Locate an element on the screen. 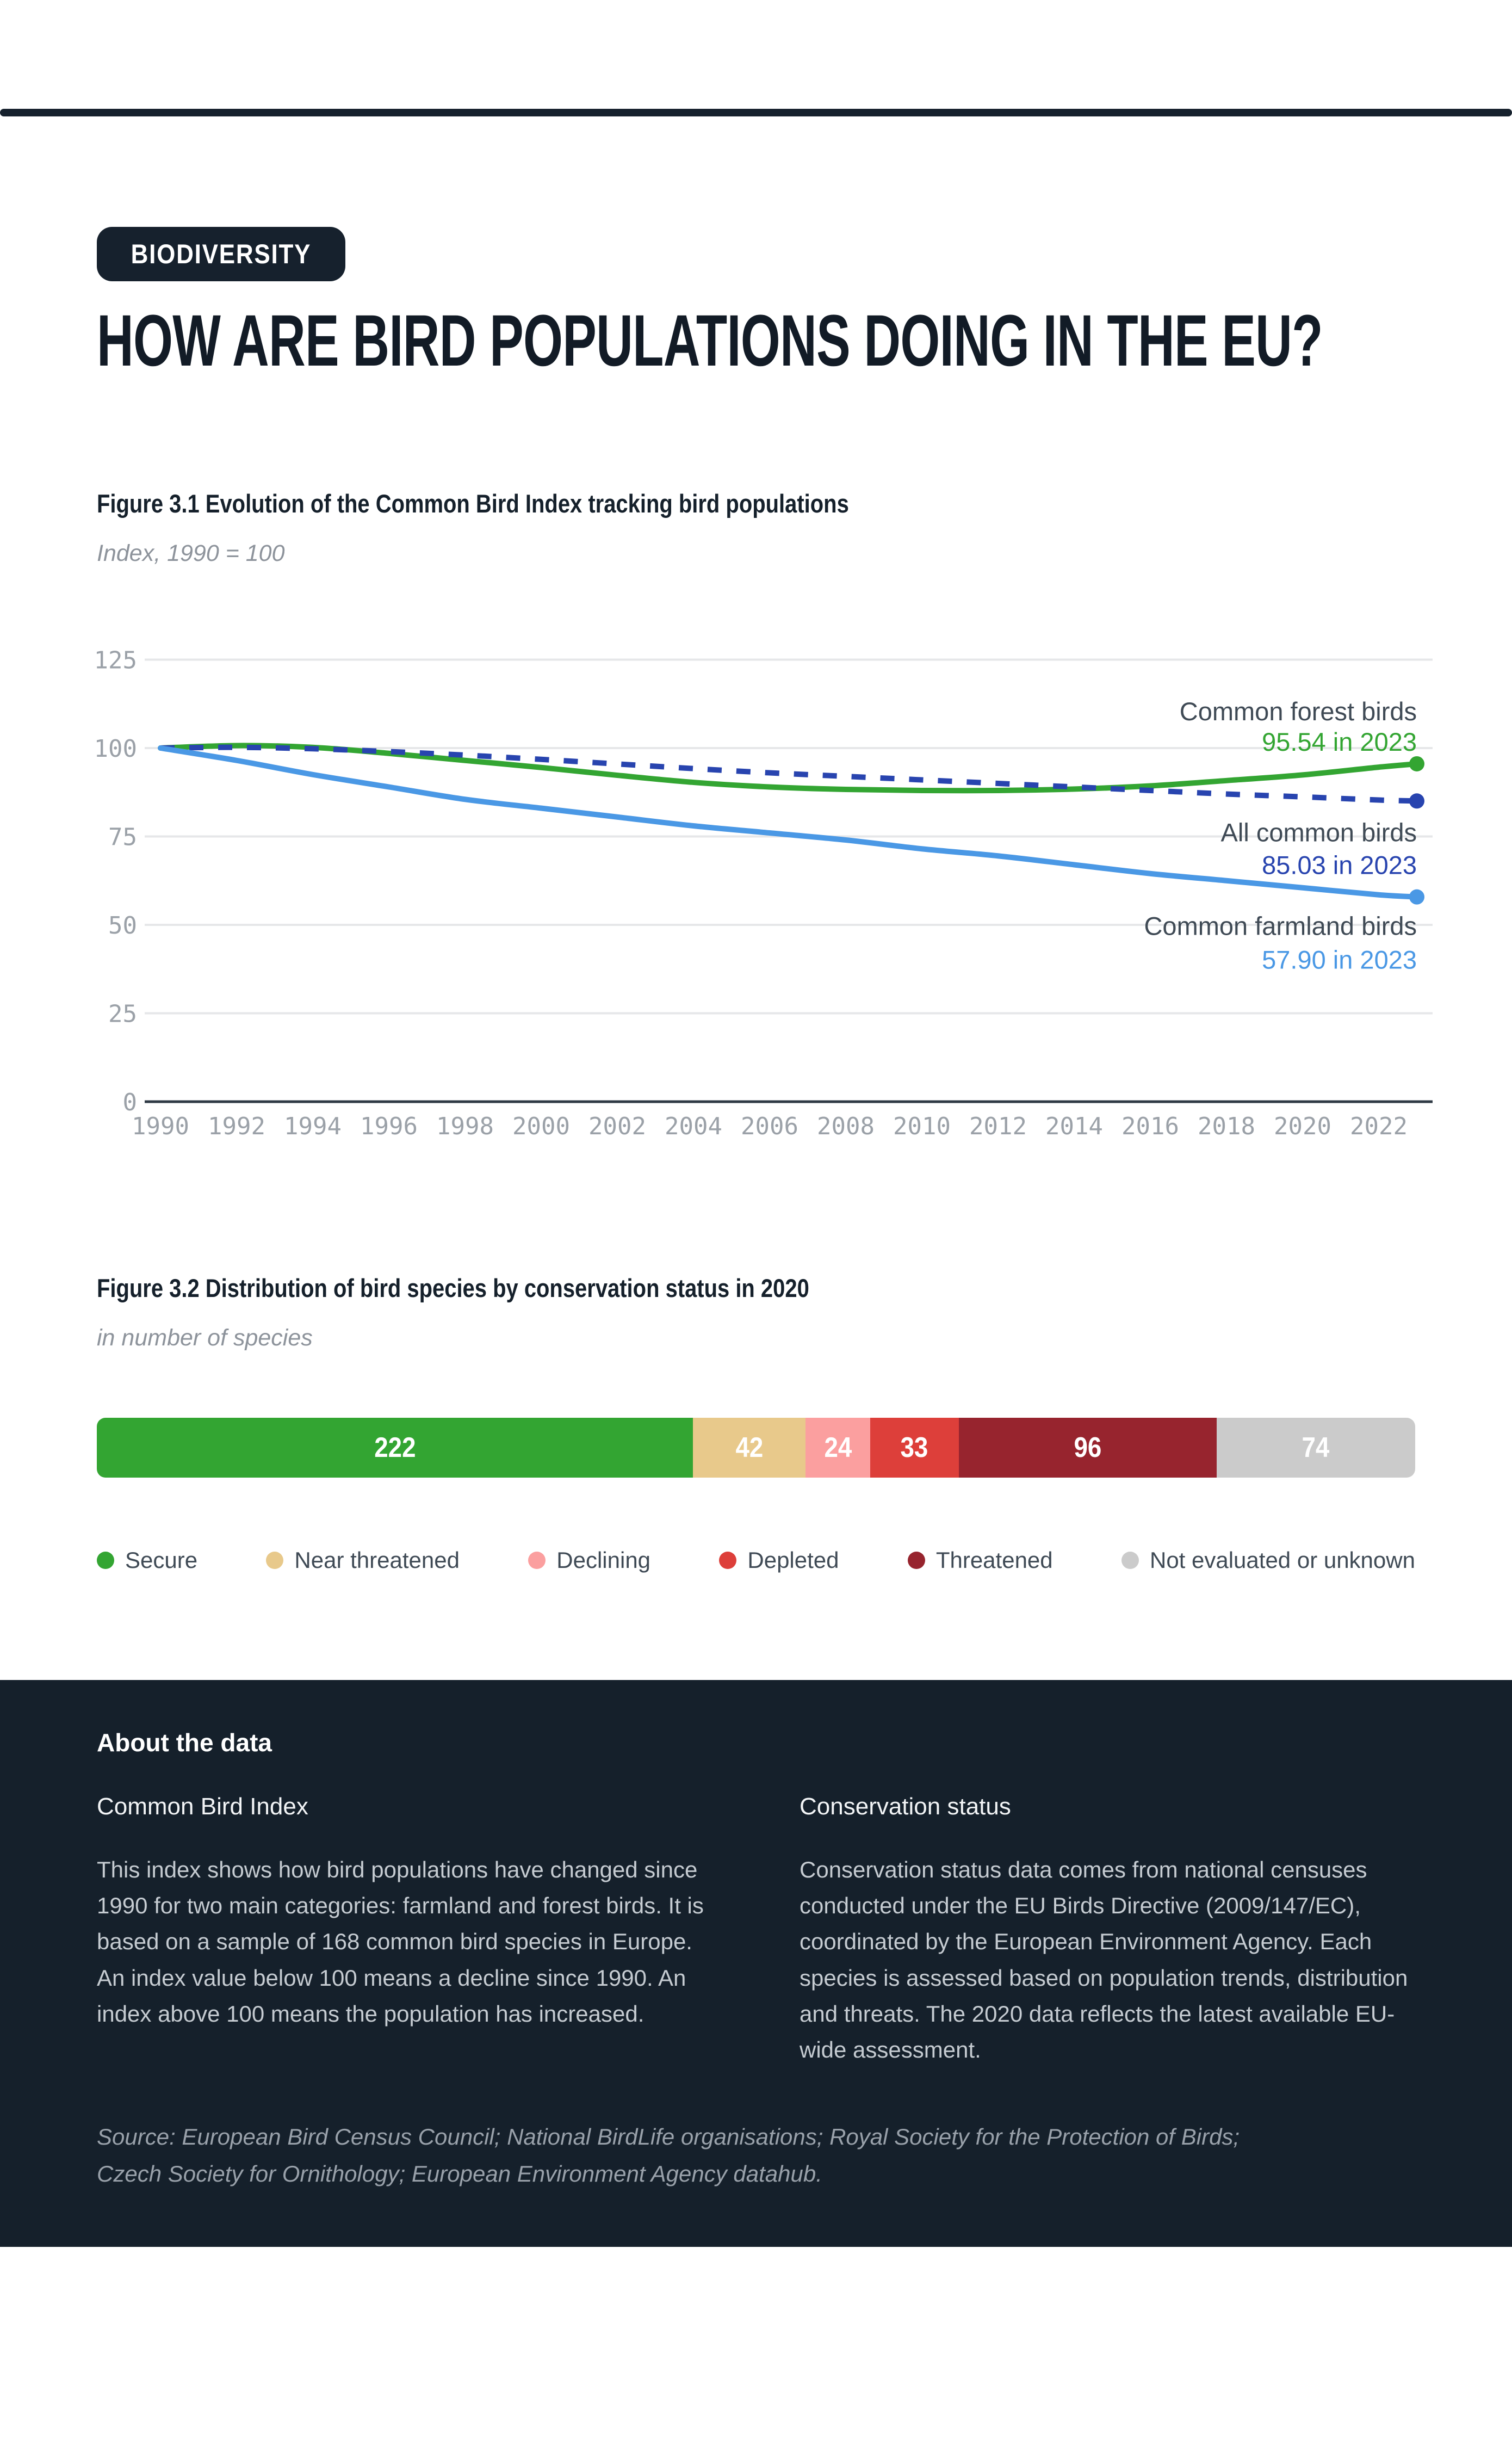 The width and height of the screenshot is (1512, 2446). source-label: Source: is located at coordinates (136, 2136).